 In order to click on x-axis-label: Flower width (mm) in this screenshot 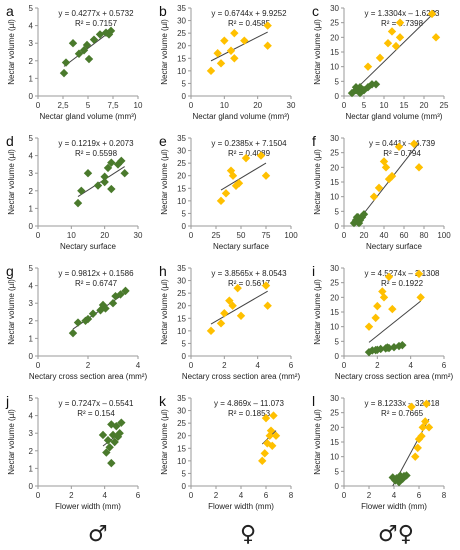, I will do `click(241, 506)`.